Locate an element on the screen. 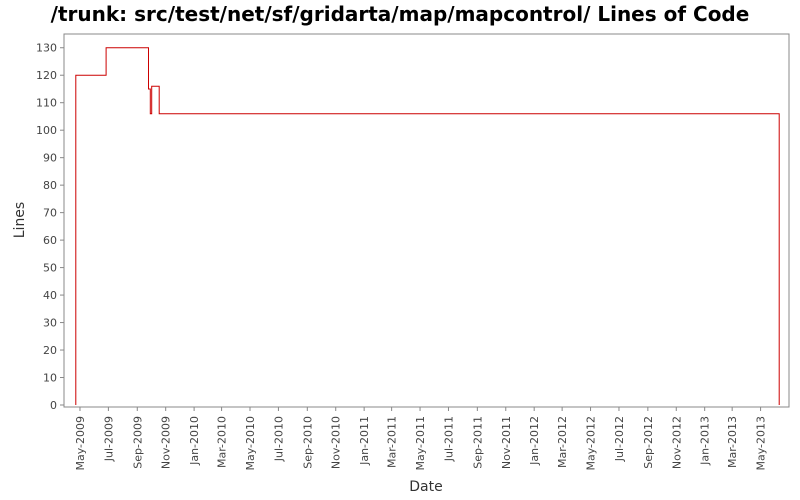  y-tick-label: 110 is located at coordinates (46, 103).